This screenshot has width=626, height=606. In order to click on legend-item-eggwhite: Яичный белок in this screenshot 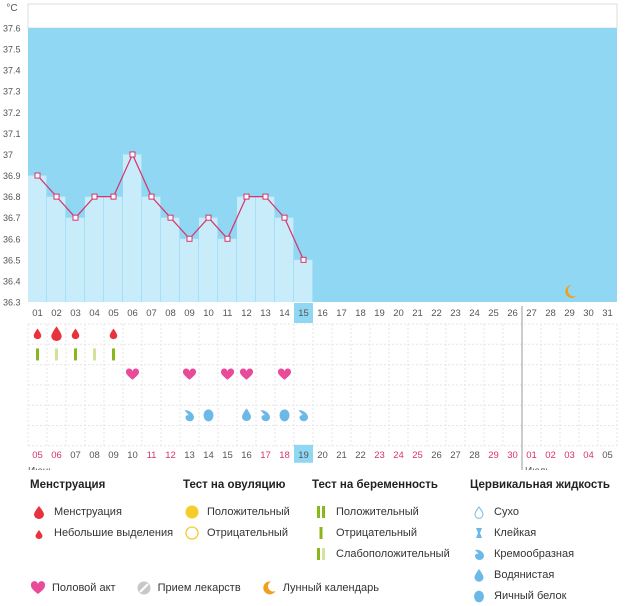, I will do `click(540, 595)`.